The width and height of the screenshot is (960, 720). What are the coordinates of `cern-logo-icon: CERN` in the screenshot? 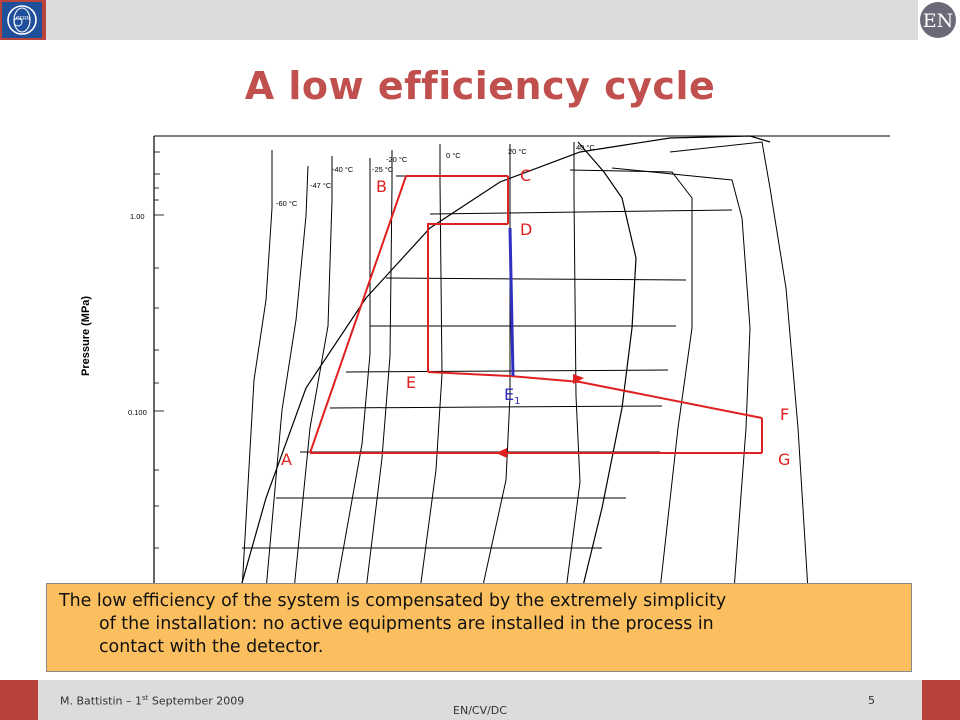 It's located at (22, 20).